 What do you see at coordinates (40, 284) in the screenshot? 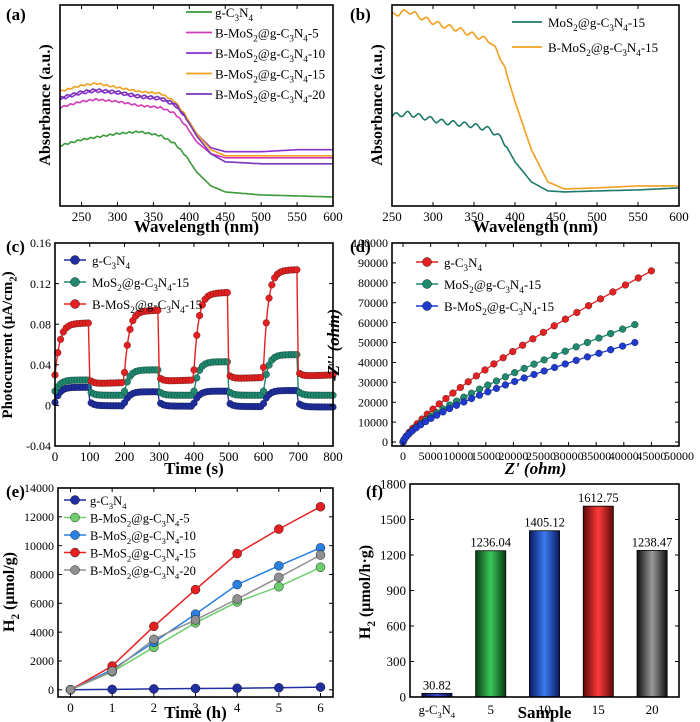
I see `y-tick-label: 0.12` at bounding box center [40, 284].